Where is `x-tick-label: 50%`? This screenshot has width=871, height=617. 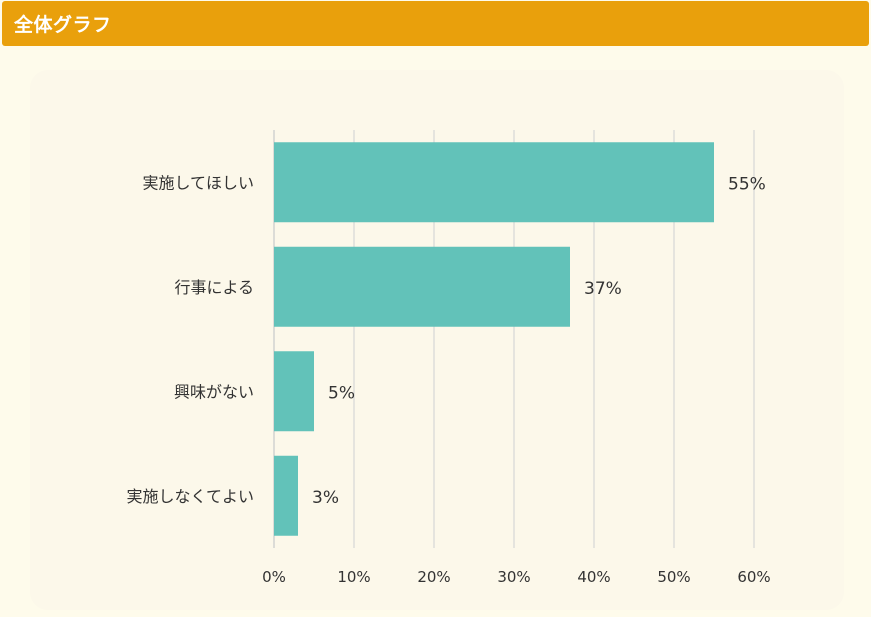
x-tick-label: 50% is located at coordinates (673, 577).